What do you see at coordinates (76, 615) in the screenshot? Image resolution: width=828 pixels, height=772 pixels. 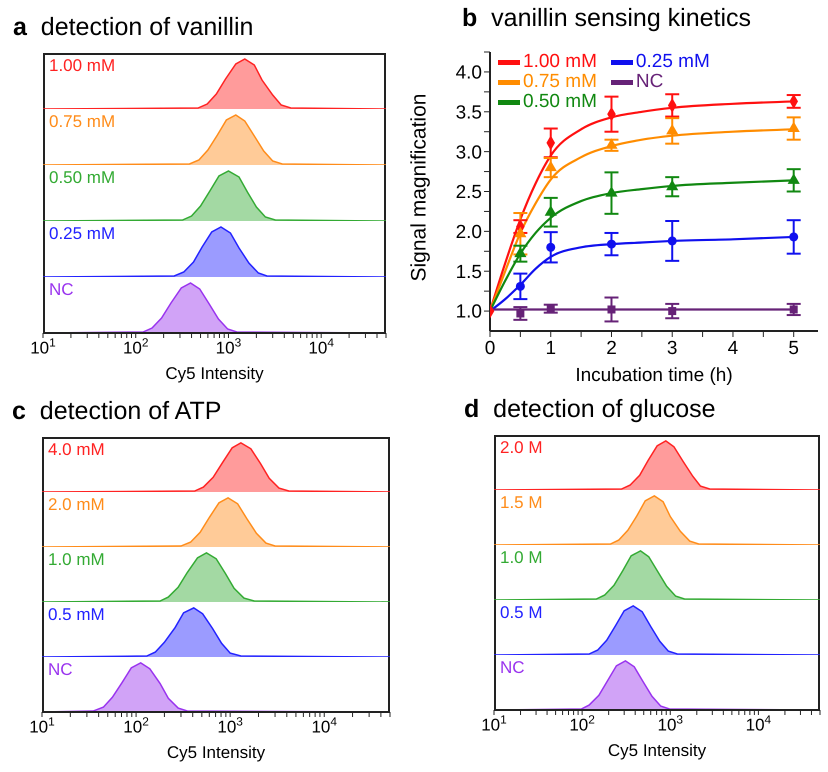 I see `series-label: 0.5 mM` at bounding box center [76, 615].